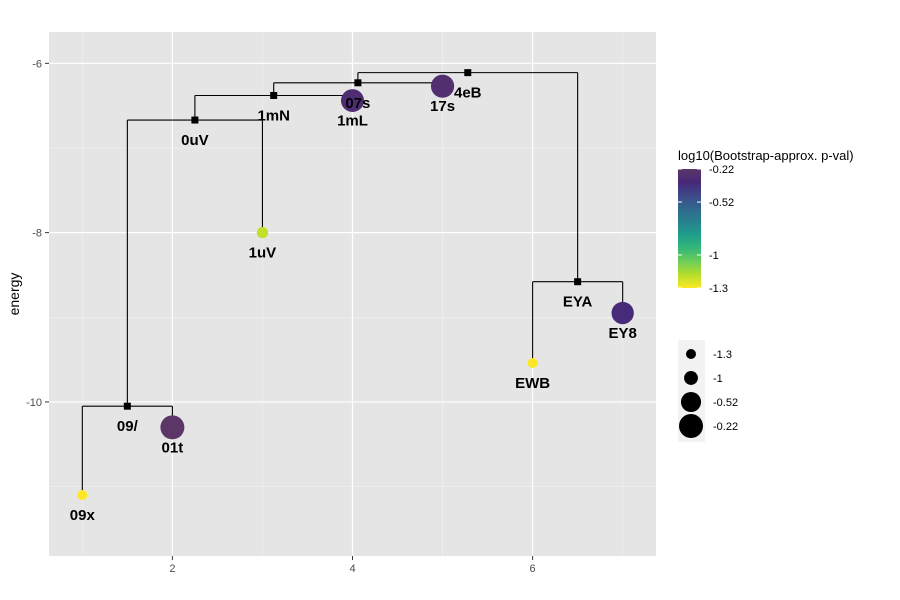 The width and height of the screenshot is (900, 600). What do you see at coordinates (172, 569) in the screenshot?
I see `x-tick-label: 2` at bounding box center [172, 569].